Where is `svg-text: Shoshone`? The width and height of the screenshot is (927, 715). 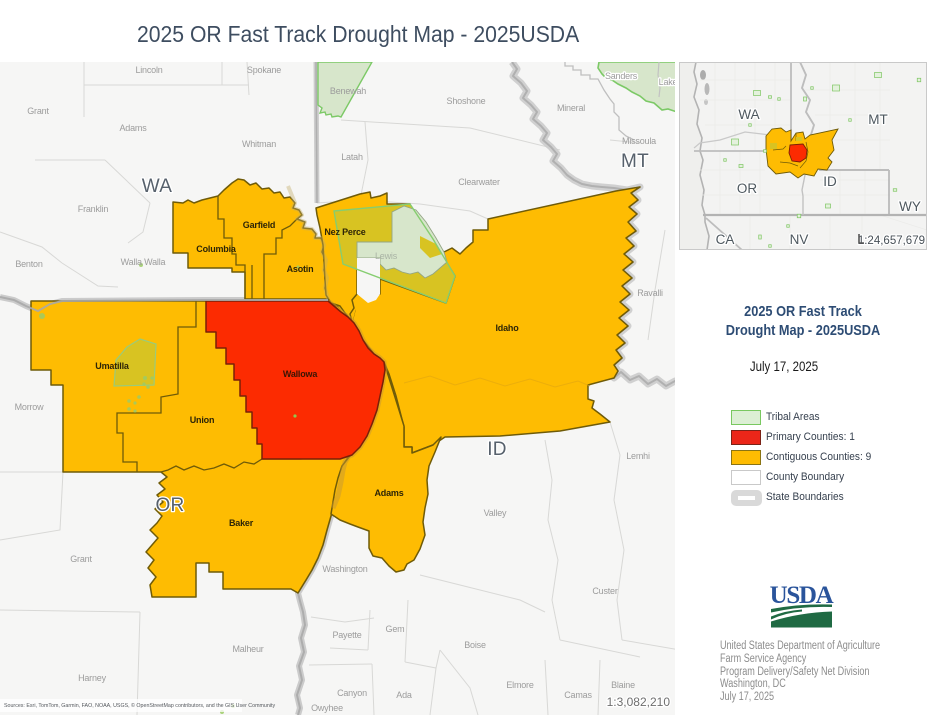 svg-text: Shoshone is located at coordinates (466, 101).